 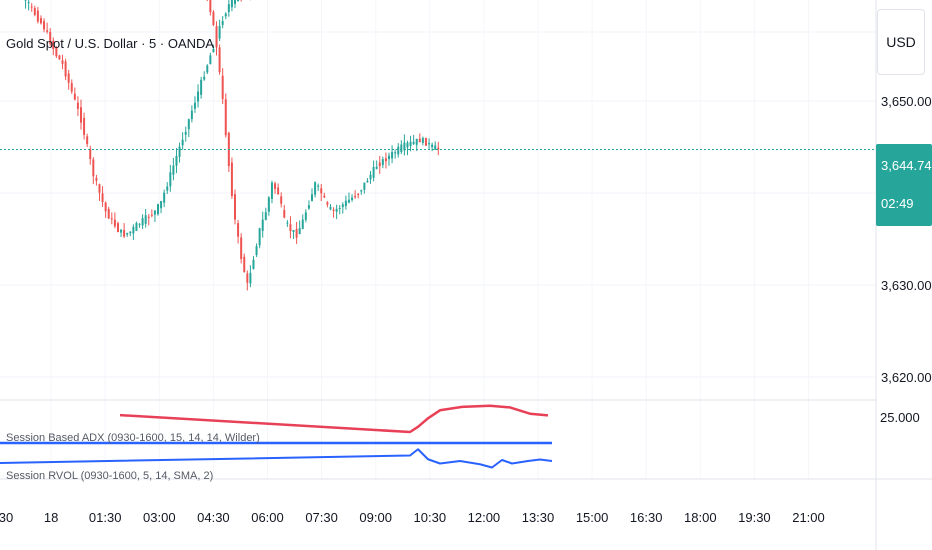 What do you see at coordinates (110, 43) in the screenshot?
I see `symbol-title: Gold Spot / U.S. Dollar · 5 · OANDA` at bounding box center [110, 43].